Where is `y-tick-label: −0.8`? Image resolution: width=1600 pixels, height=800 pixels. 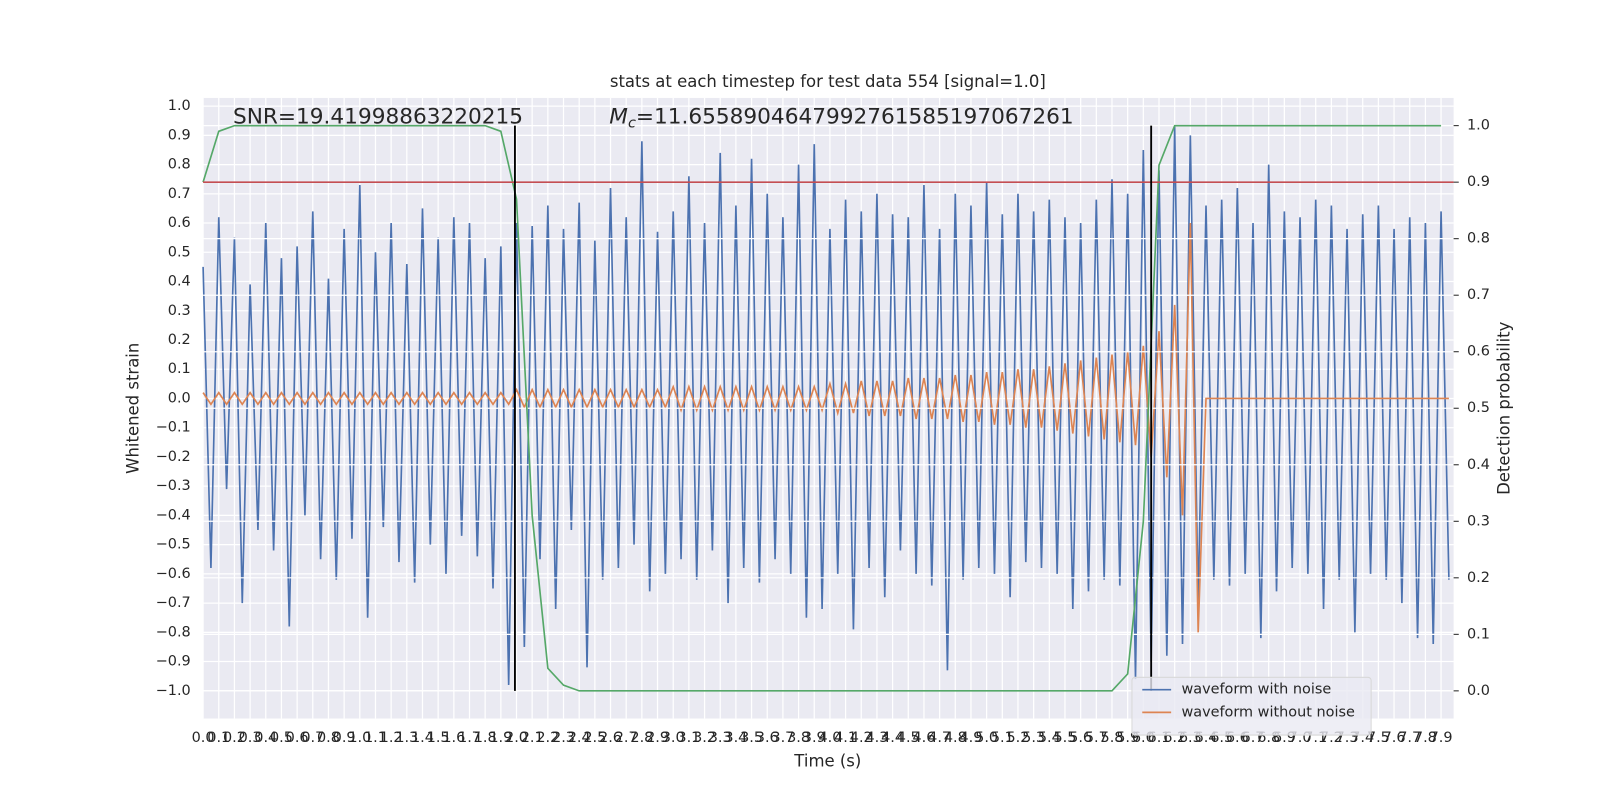 y-tick-label: −0.8 is located at coordinates (173, 632).